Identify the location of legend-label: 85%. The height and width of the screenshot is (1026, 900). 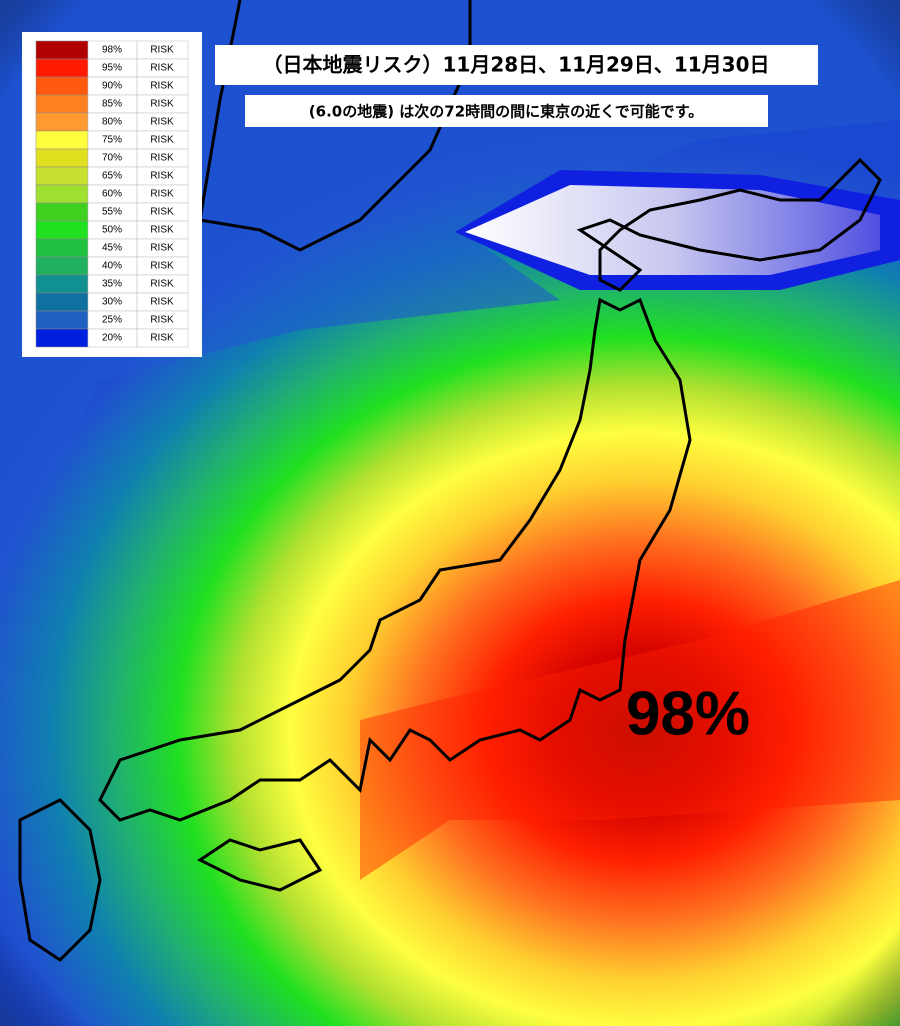
(112, 104).